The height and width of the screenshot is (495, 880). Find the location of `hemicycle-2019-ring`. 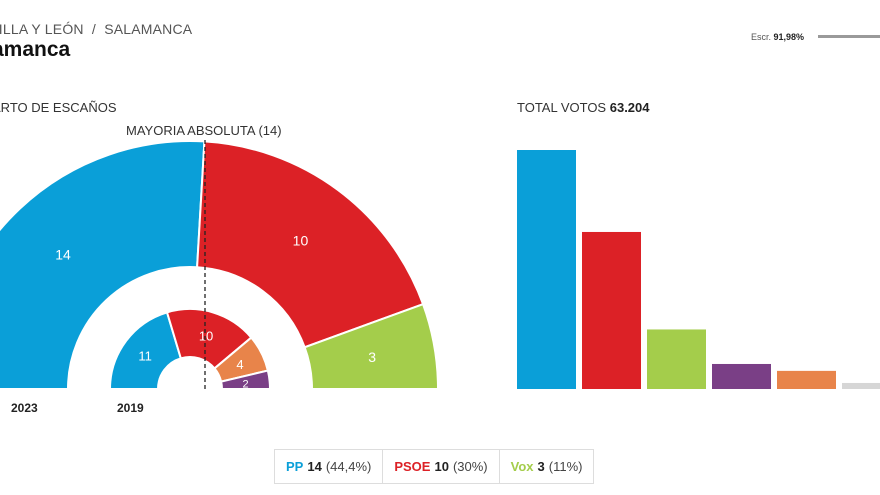

hemicycle-2019-ring is located at coordinates (190, 349).